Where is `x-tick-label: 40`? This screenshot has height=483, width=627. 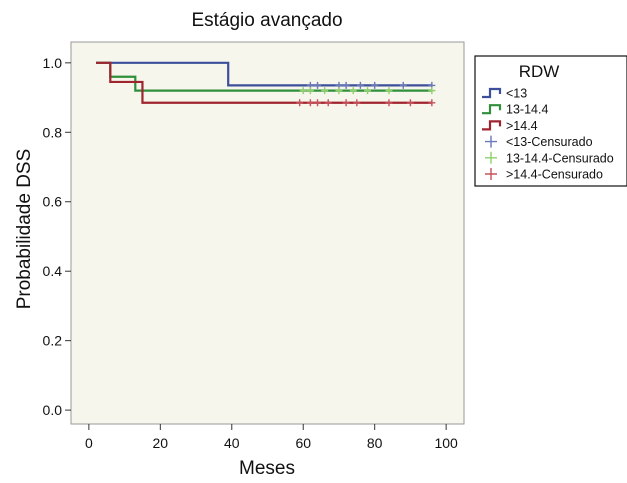
x-tick-label: 40 is located at coordinates (232, 443).